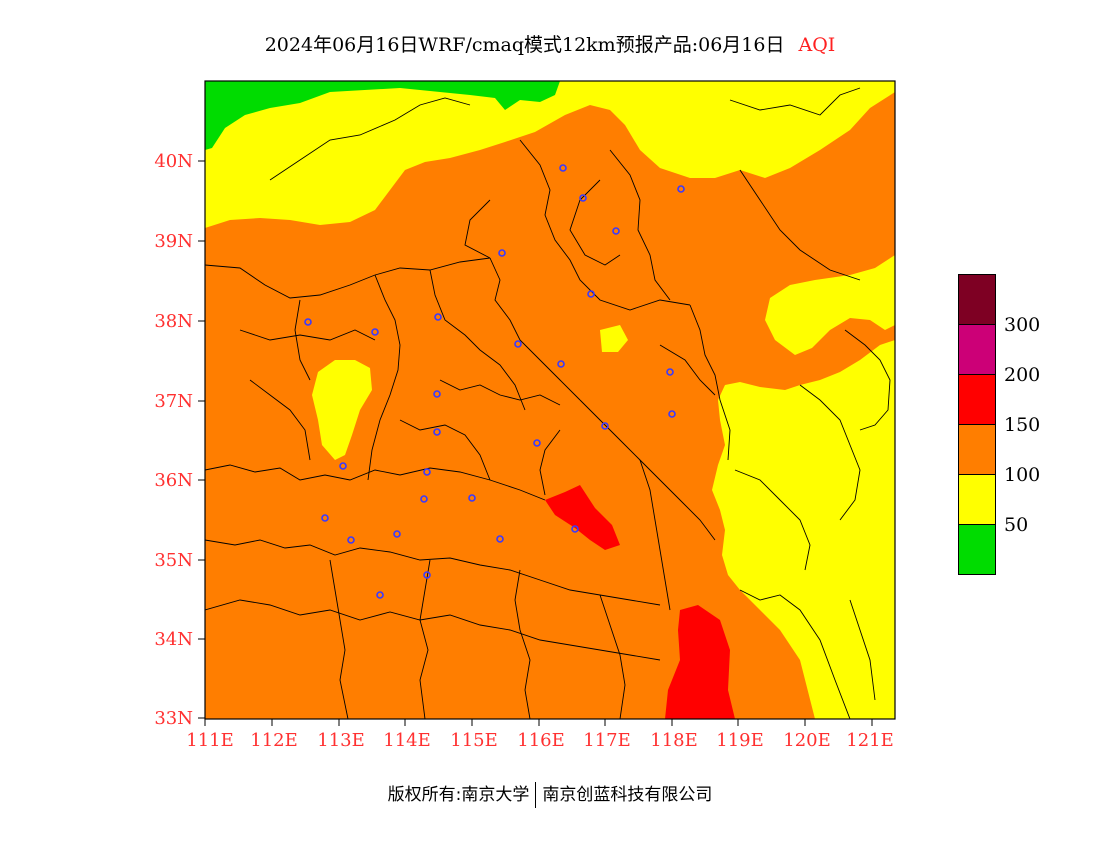  Describe the element at coordinates (407, 740) in the screenshot. I see `lon-label-114: 114E` at that location.